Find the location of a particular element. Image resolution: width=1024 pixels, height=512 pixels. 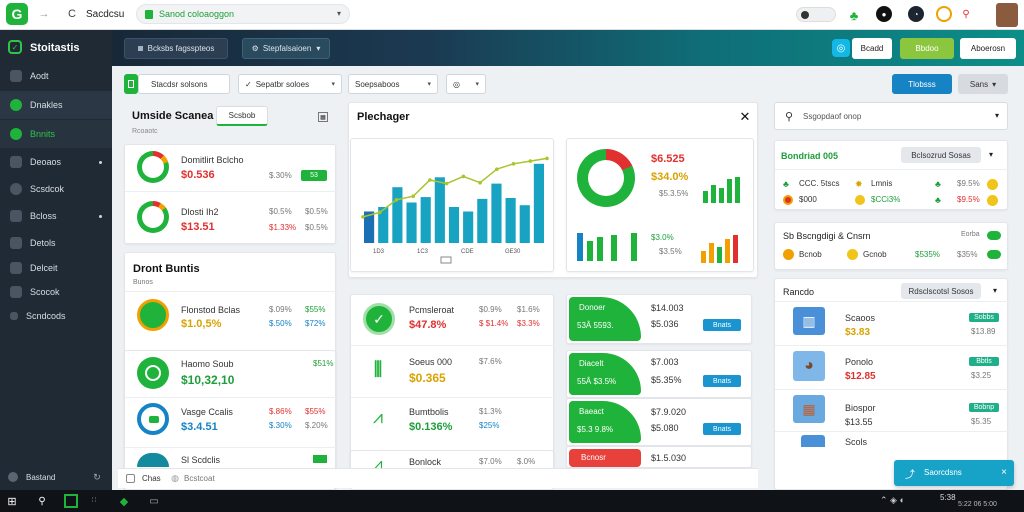

taskbar-time: 5:38 is located at coordinates (948, 497).